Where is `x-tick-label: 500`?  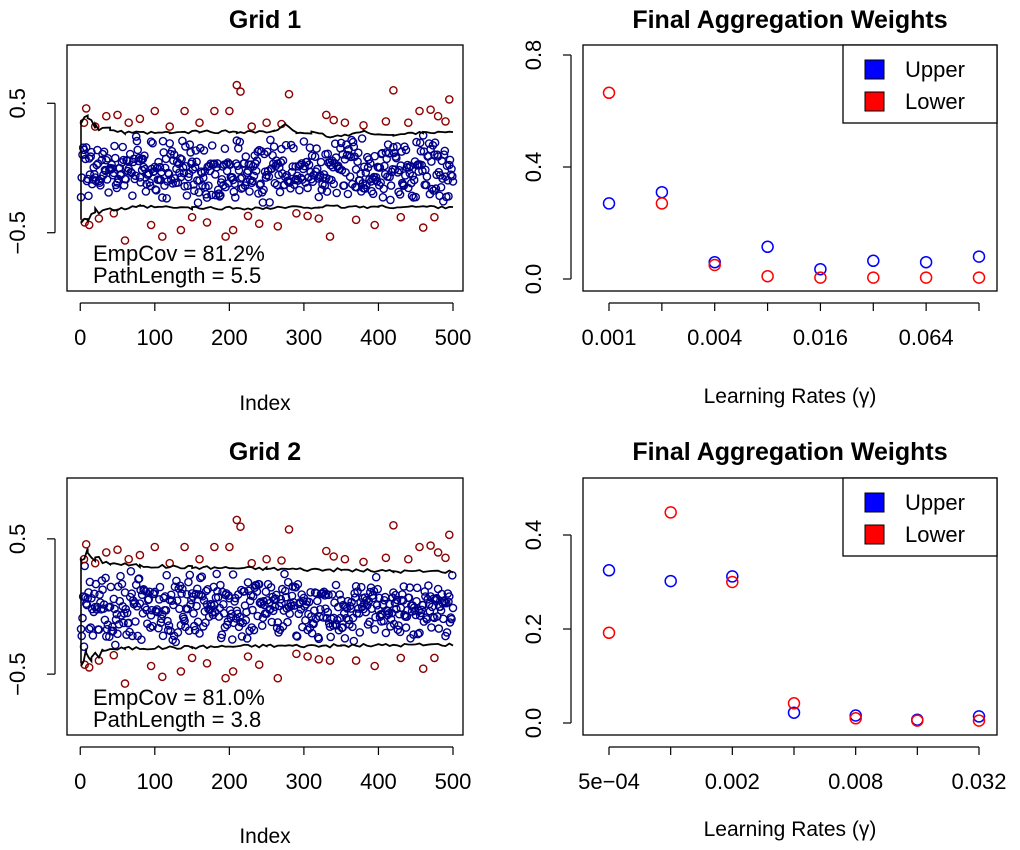 x-tick-label: 500 is located at coordinates (453, 781).